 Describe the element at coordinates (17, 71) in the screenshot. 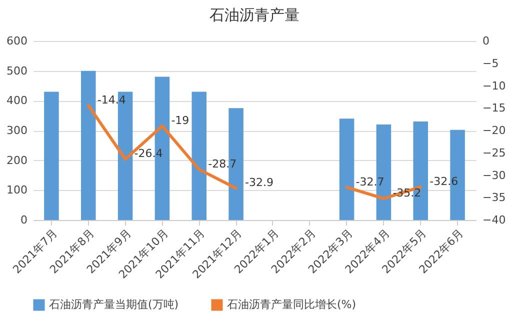

I see `y-tick-label: 500` at that location.